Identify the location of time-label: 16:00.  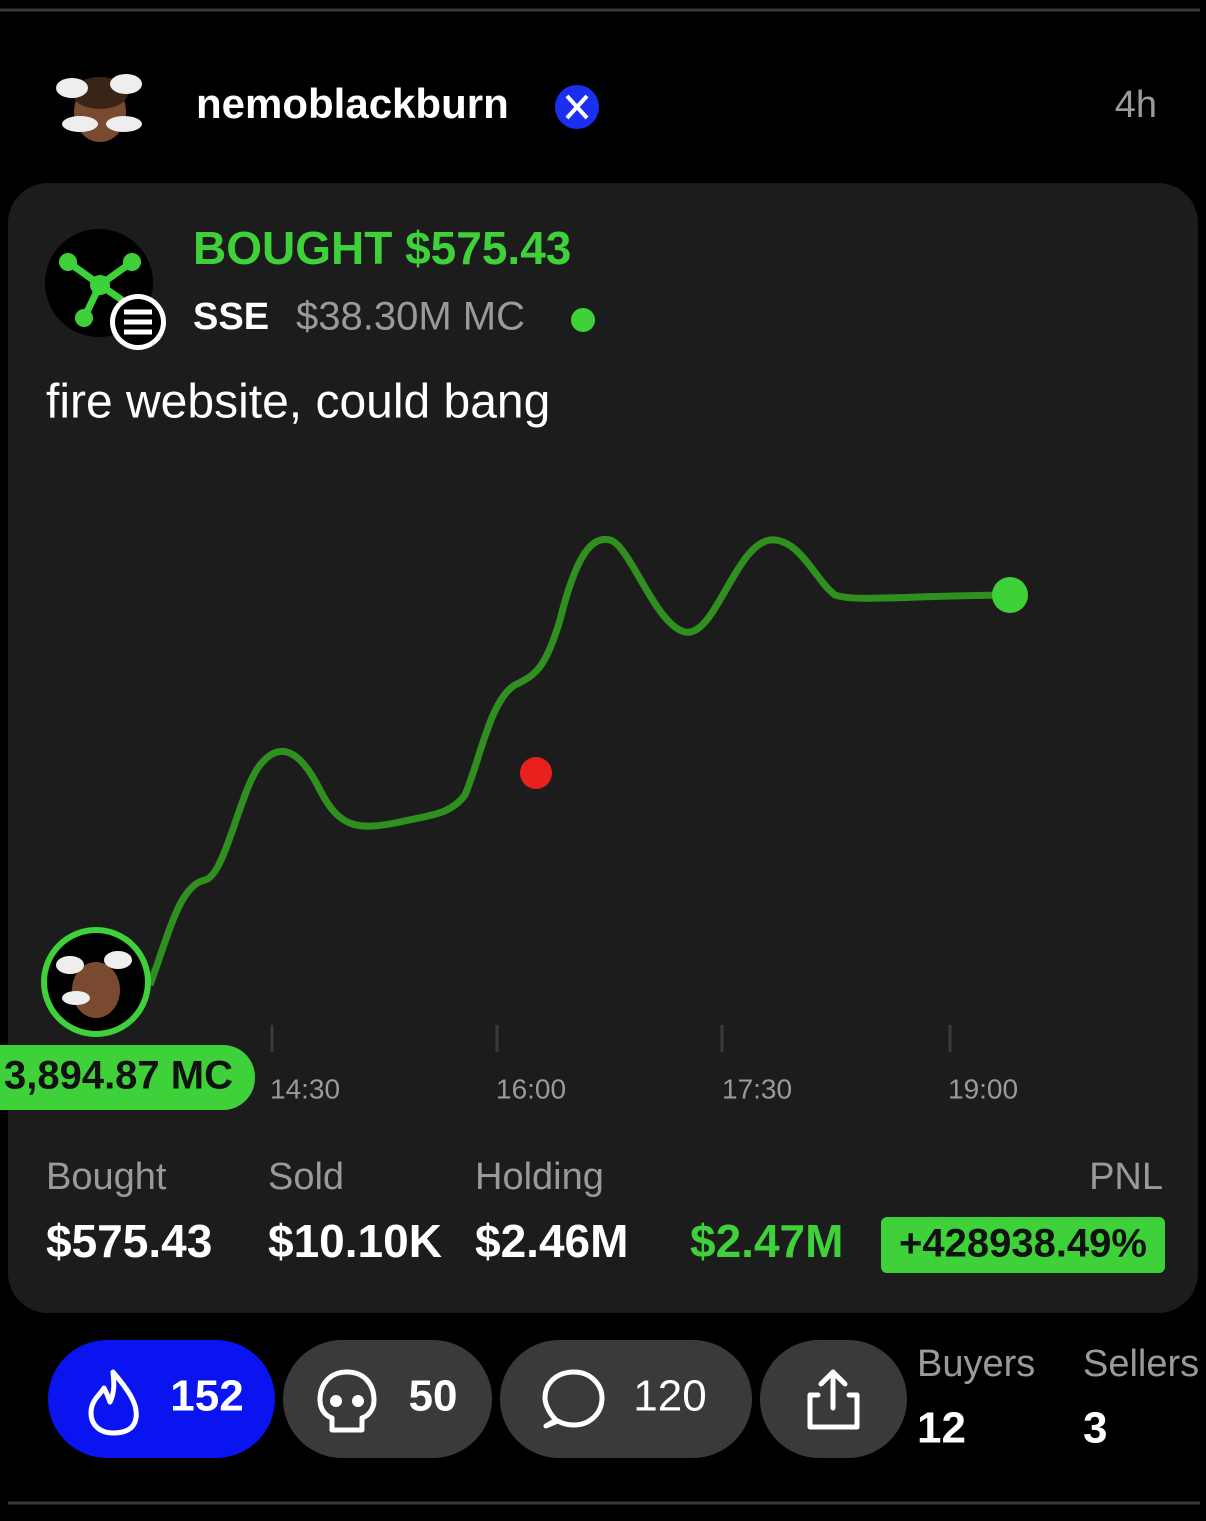
(531, 1088).